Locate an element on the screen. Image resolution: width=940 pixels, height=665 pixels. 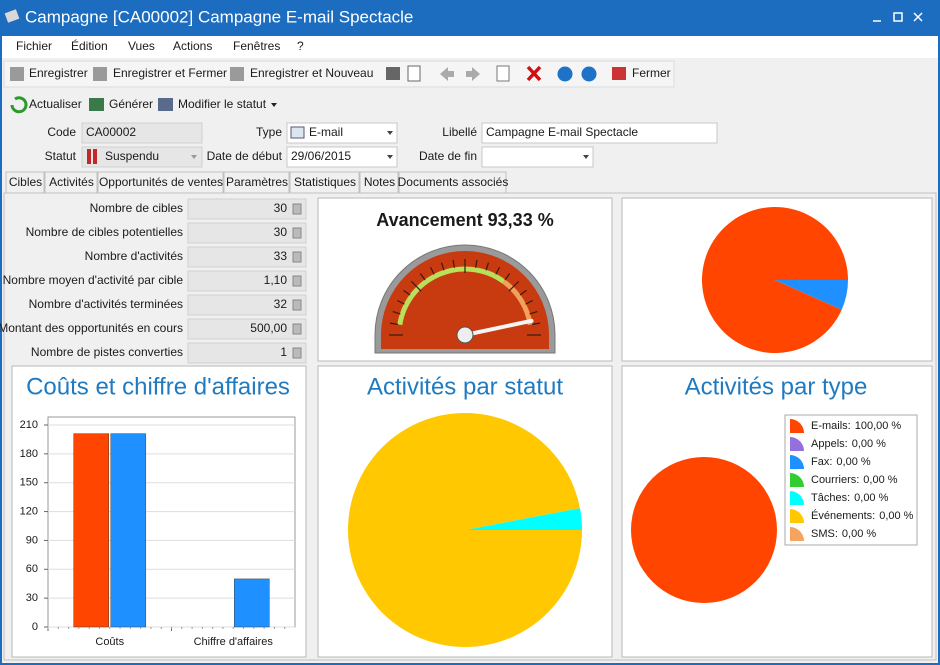
tab-label: Activités is located at coordinates (71, 182).